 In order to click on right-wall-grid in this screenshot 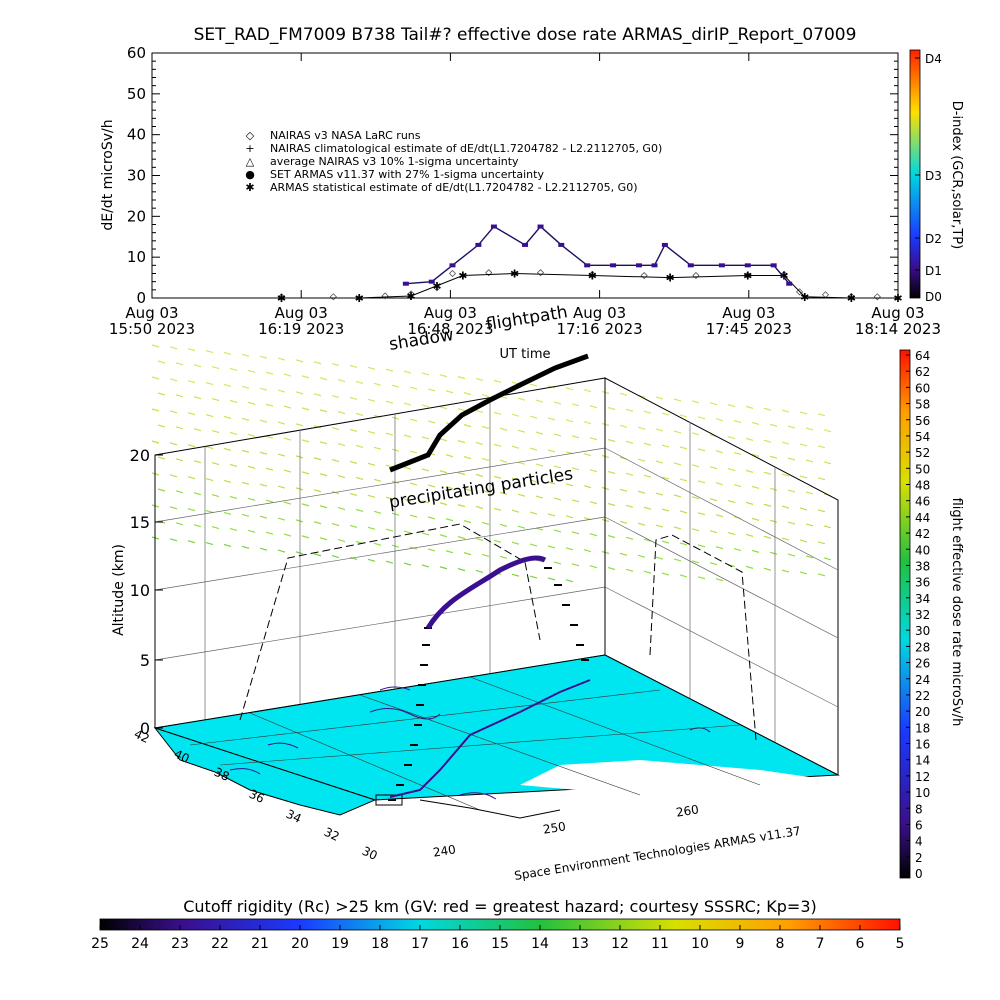, I will do `click(721, 582)`.